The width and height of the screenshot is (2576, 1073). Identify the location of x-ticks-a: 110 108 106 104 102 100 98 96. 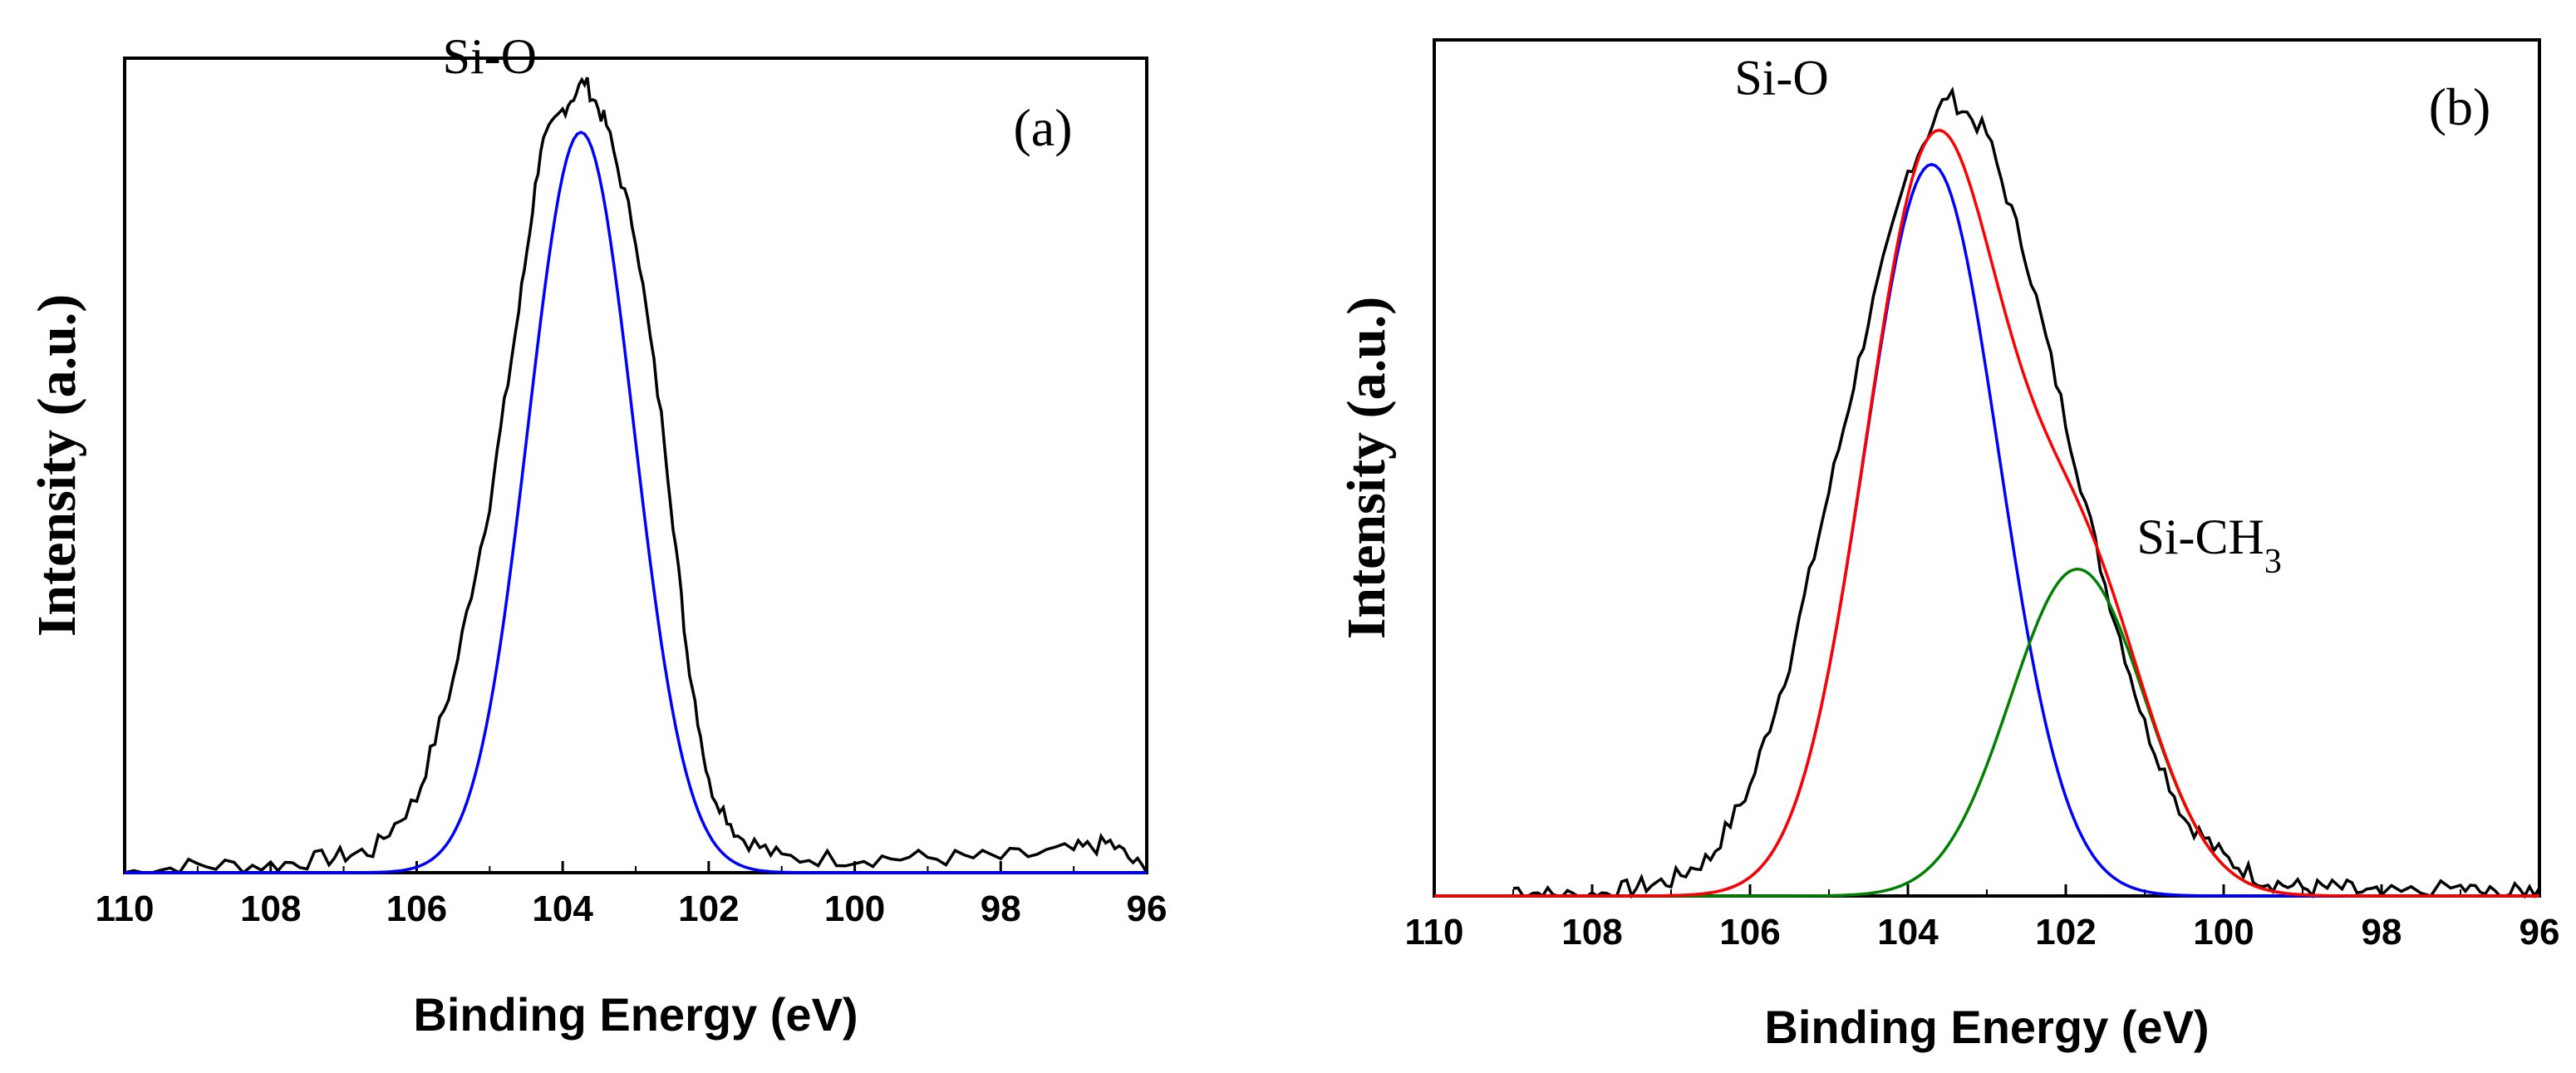
(632, 895).